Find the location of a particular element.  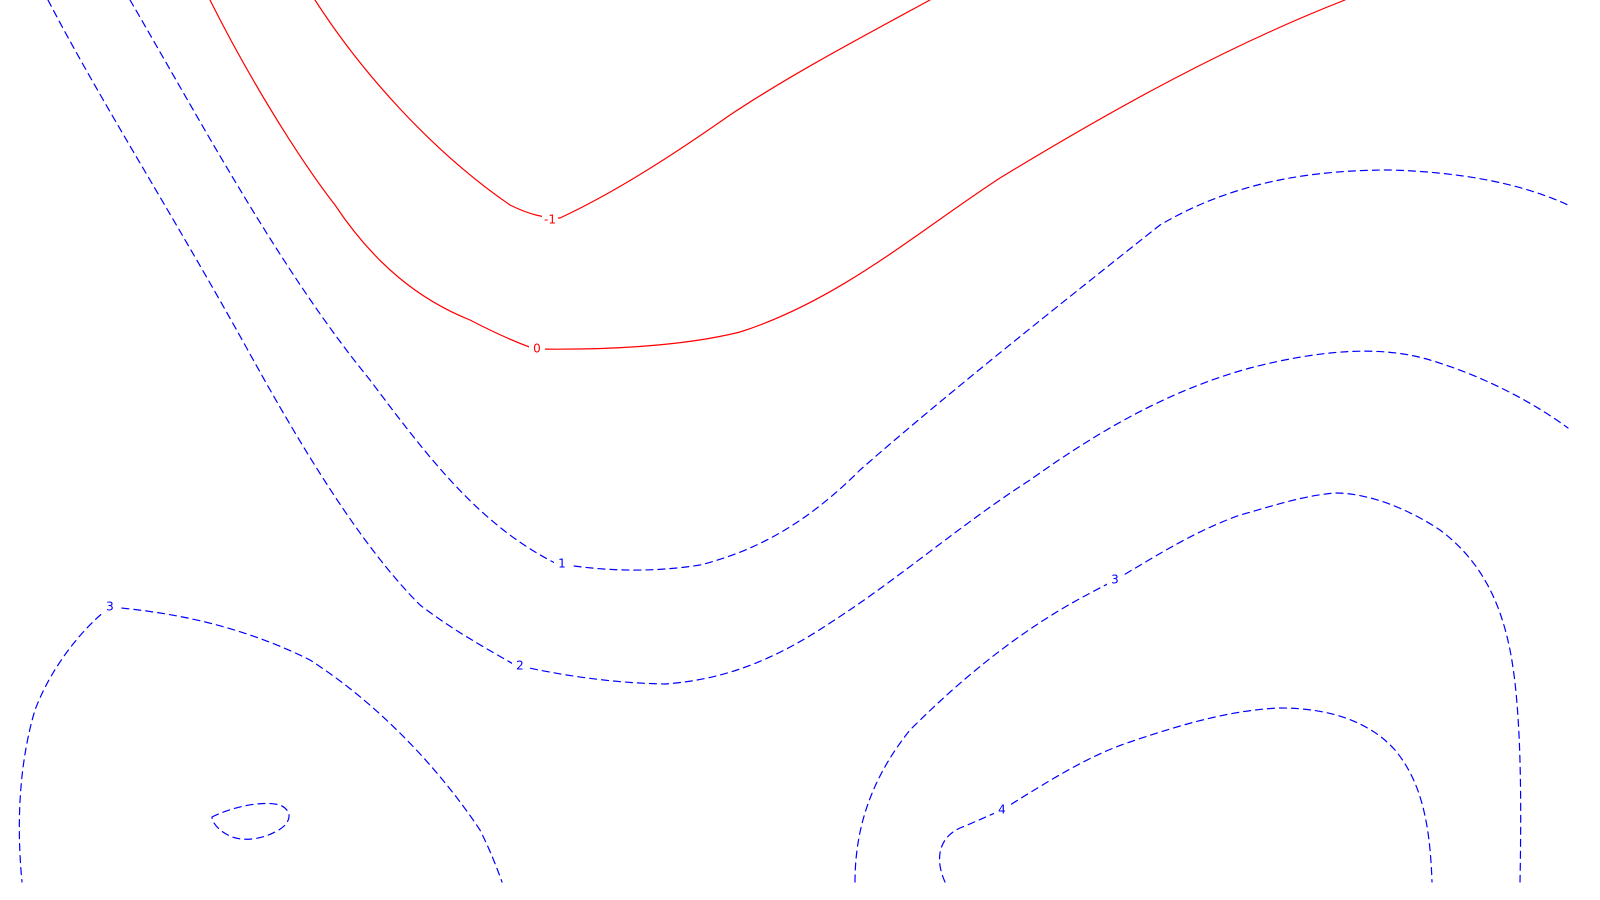

contour-label-3-4b: 3 is located at coordinates (1115, 580).